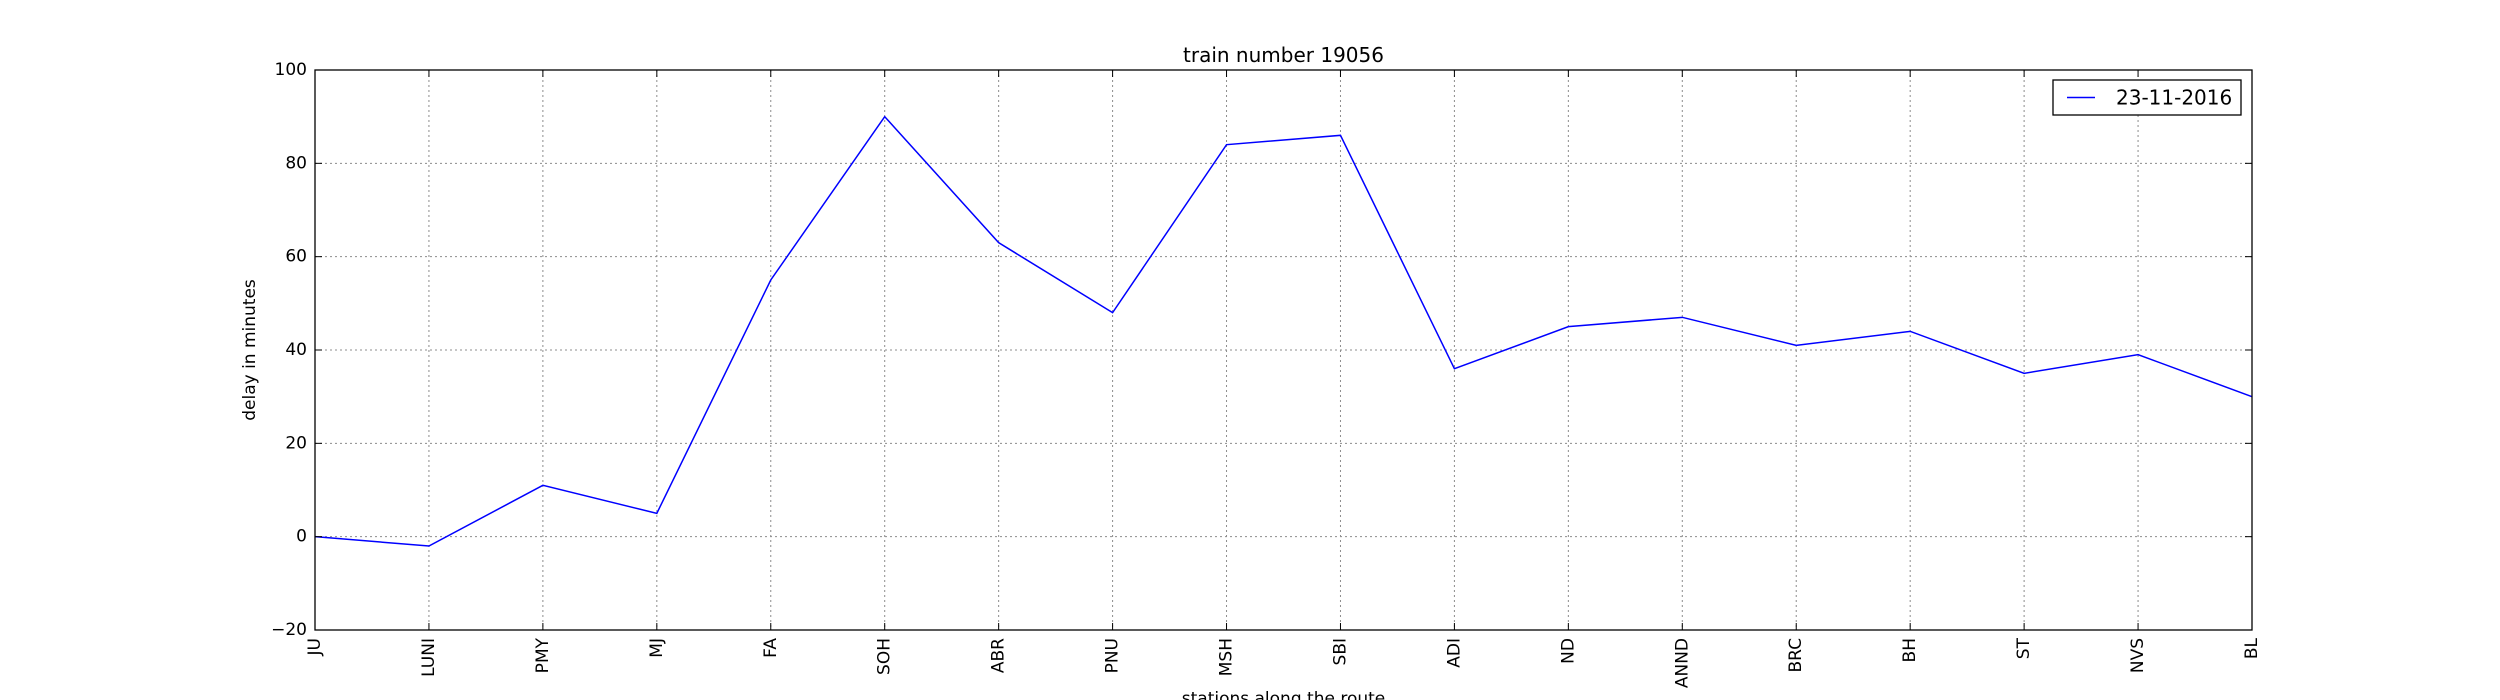 This screenshot has width=2500, height=700. Describe the element at coordinates (2174, 98) in the screenshot. I see `legend-label: 23-11-2016` at that location.